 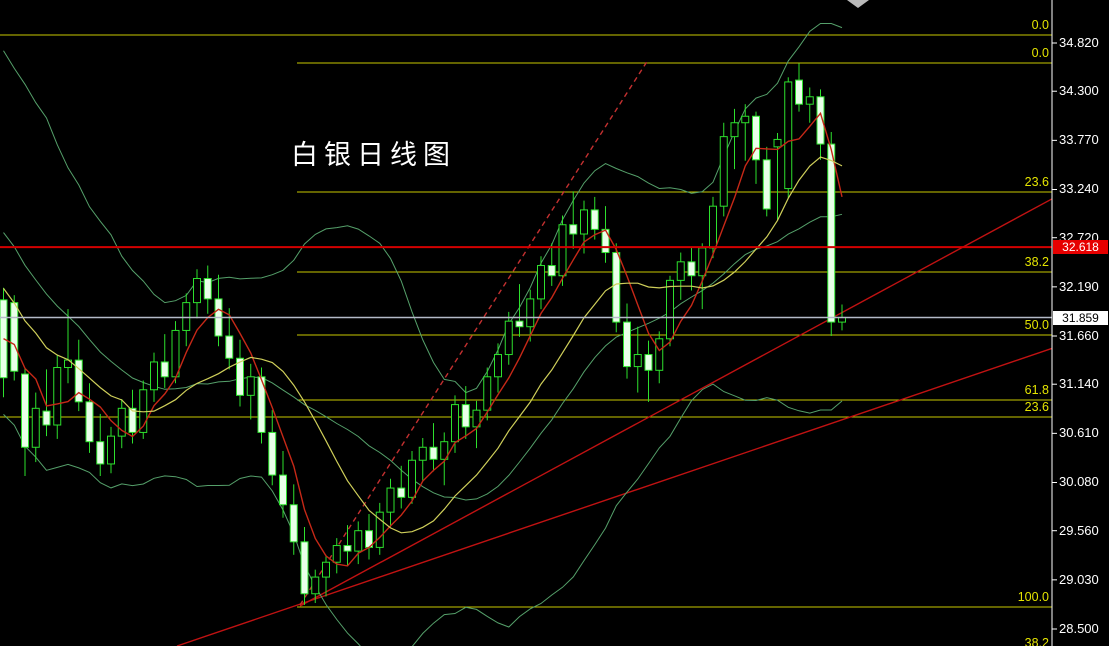 What do you see at coordinates (1079, 530) in the screenshot?
I see `price-tick-label: 29.560` at bounding box center [1079, 530].